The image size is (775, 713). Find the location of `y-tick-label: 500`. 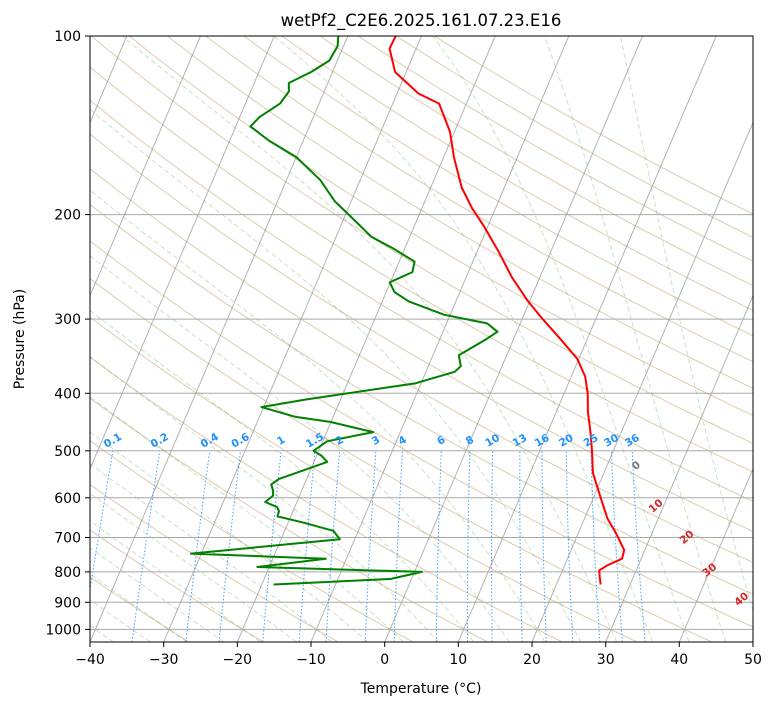

y-tick-label: 500 is located at coordinates (67, 452).